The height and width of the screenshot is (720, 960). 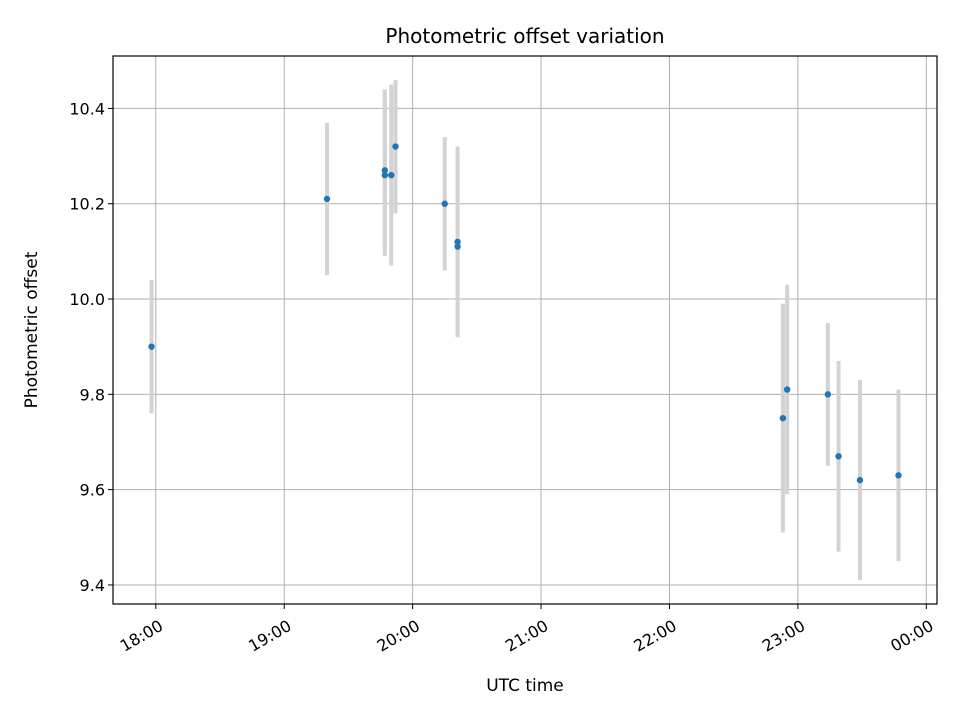 What do you see at coordinates (91, 347) in the screenshot?
I see `y-axis-ticks: 9.4 9.6 9.8 10.0 10.2 10.4` at bounding box center [91, 347].